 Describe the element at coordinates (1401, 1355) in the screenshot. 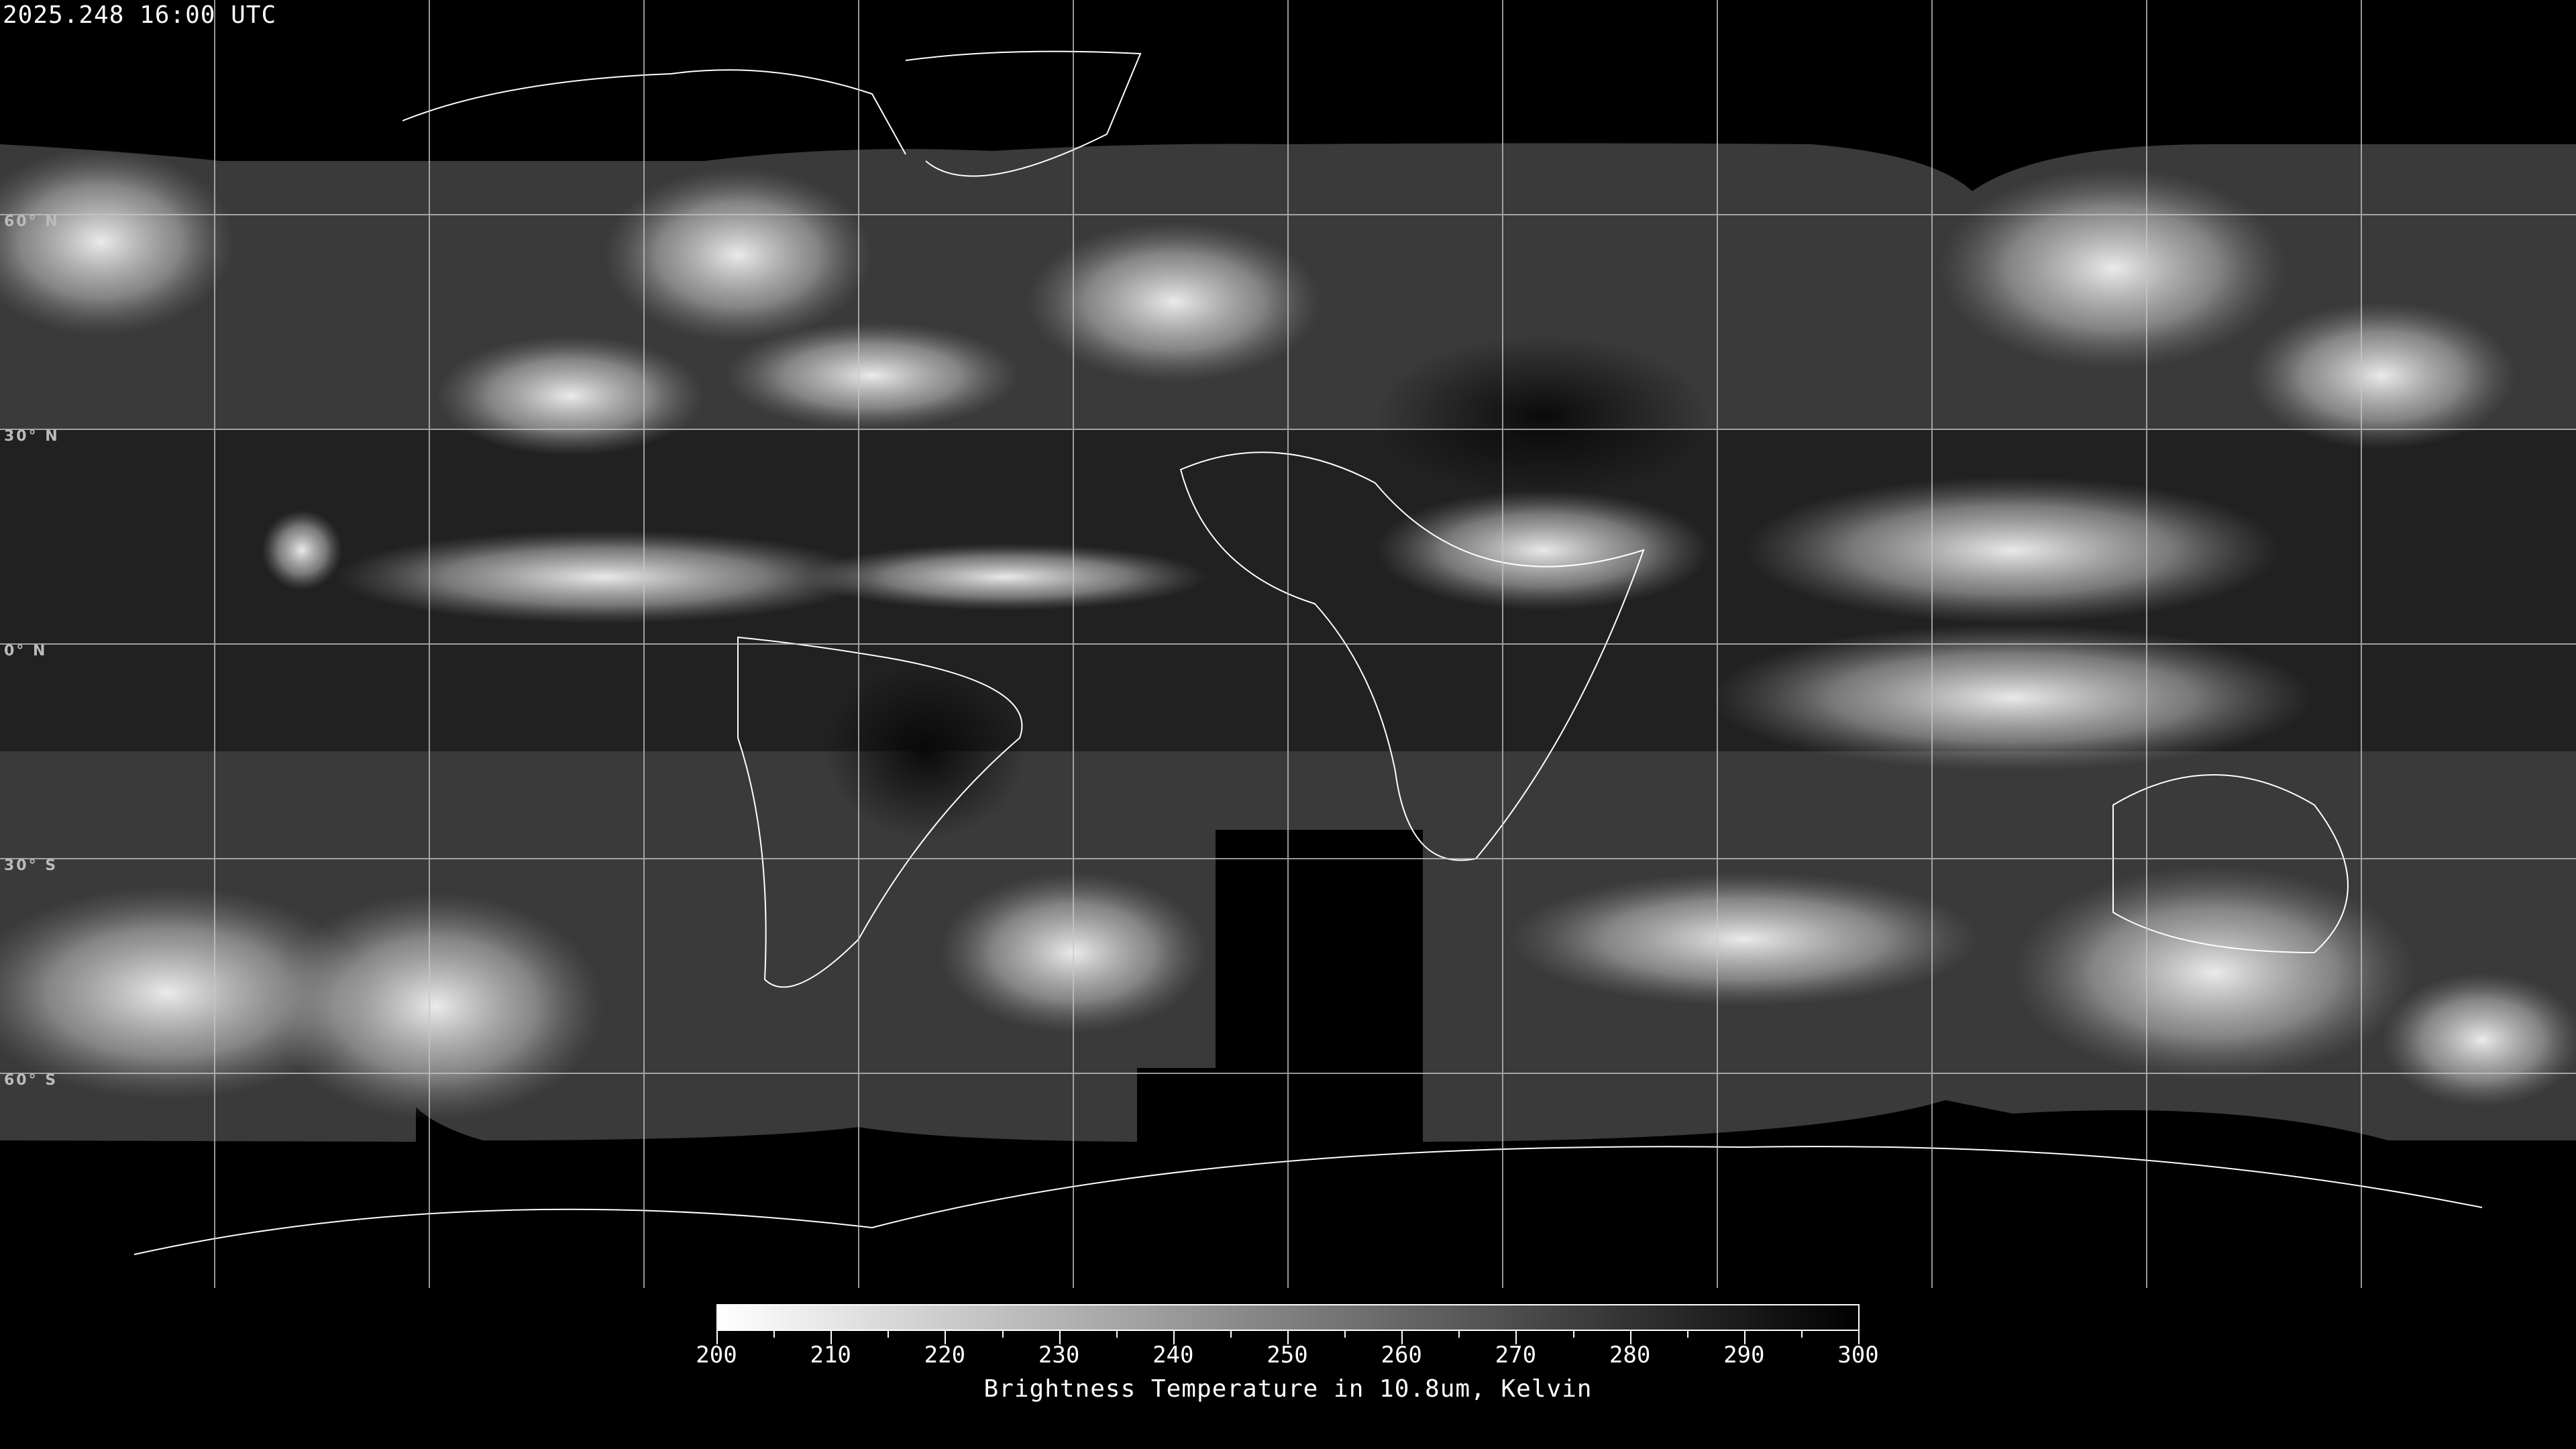

I see `colorbar-tick-label: 260` at that location.